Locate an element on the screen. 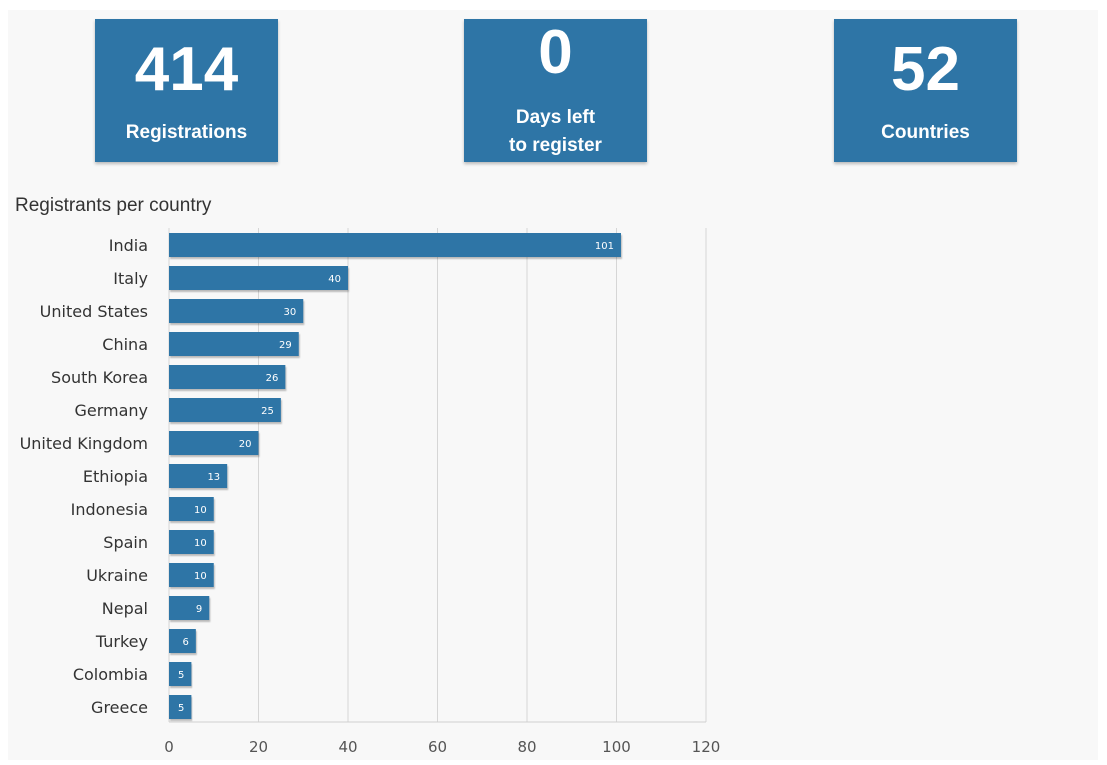 The width and height of the screenshot is (1107, 765). data-label: 40 is located at coordinates (334, 279).